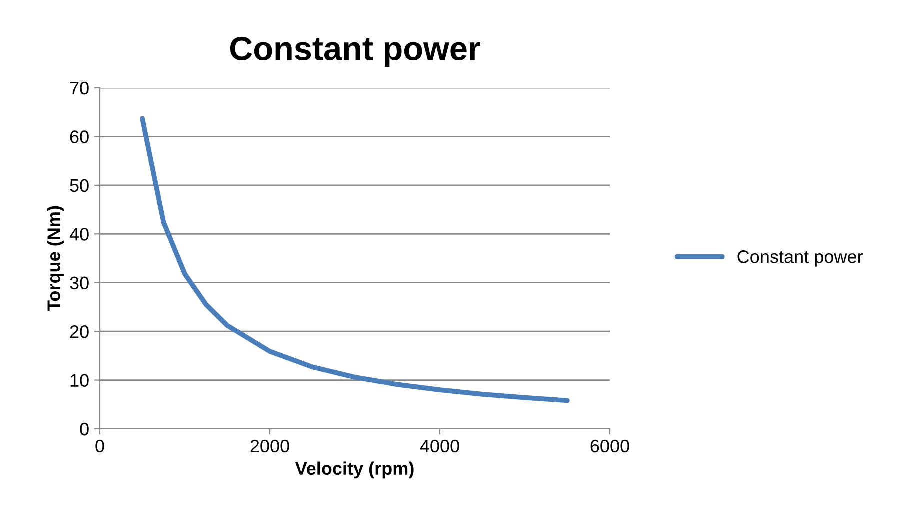 This screenshot has height=521, width=903. I want to click on x-tick-label: 2000, so click(270, 446).